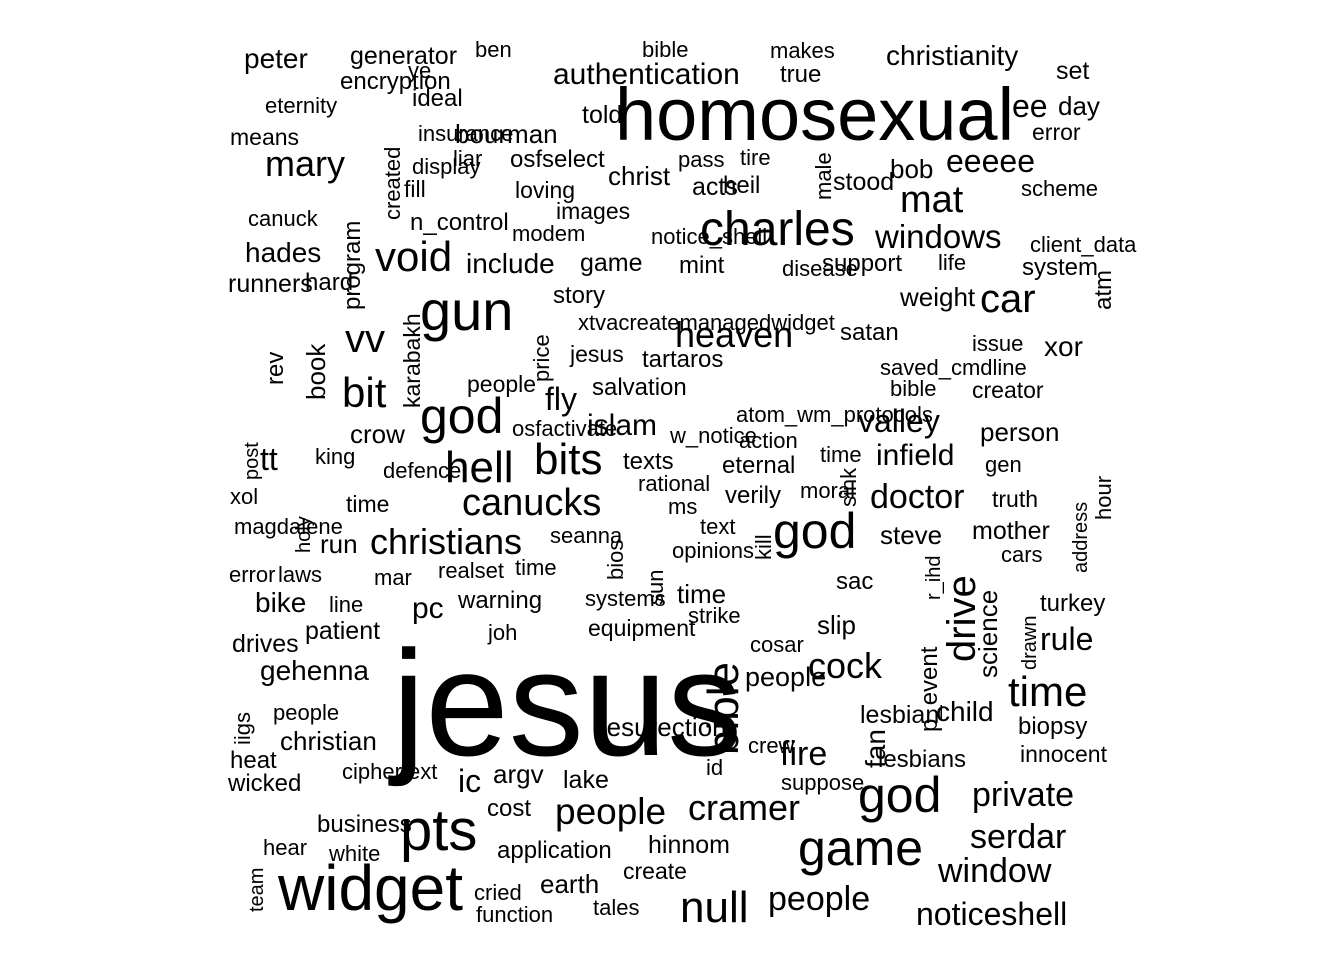 This screenshot has height=960, width=1344. I want to click on word-bios-172: bios, so click(615, 560).